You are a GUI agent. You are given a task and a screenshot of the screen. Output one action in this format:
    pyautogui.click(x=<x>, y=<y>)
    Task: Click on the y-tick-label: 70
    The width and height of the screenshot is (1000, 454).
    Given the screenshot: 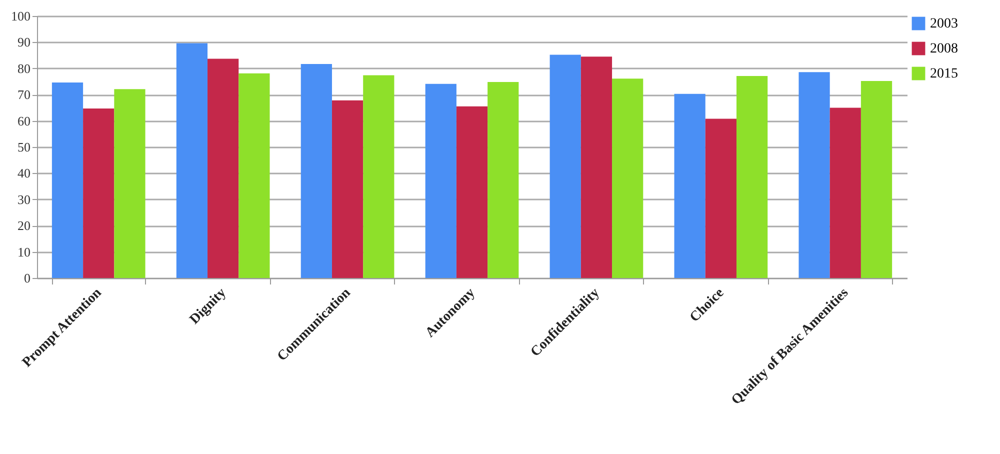 What is the action you would take?
    pyautogui.click(x=24, y=94)
    